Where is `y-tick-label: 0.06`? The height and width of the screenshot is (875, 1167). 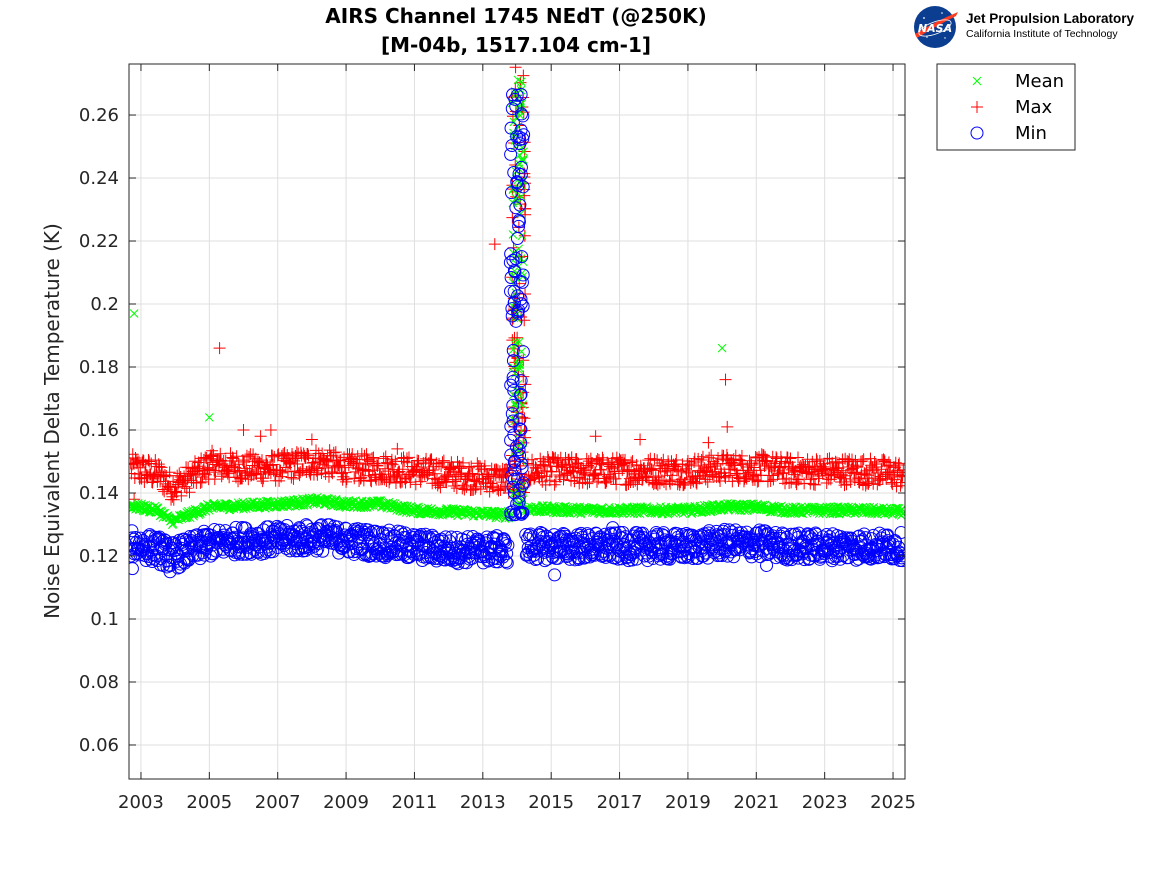 y-tick-label: 0.06 is located at coordinates (99, 745).